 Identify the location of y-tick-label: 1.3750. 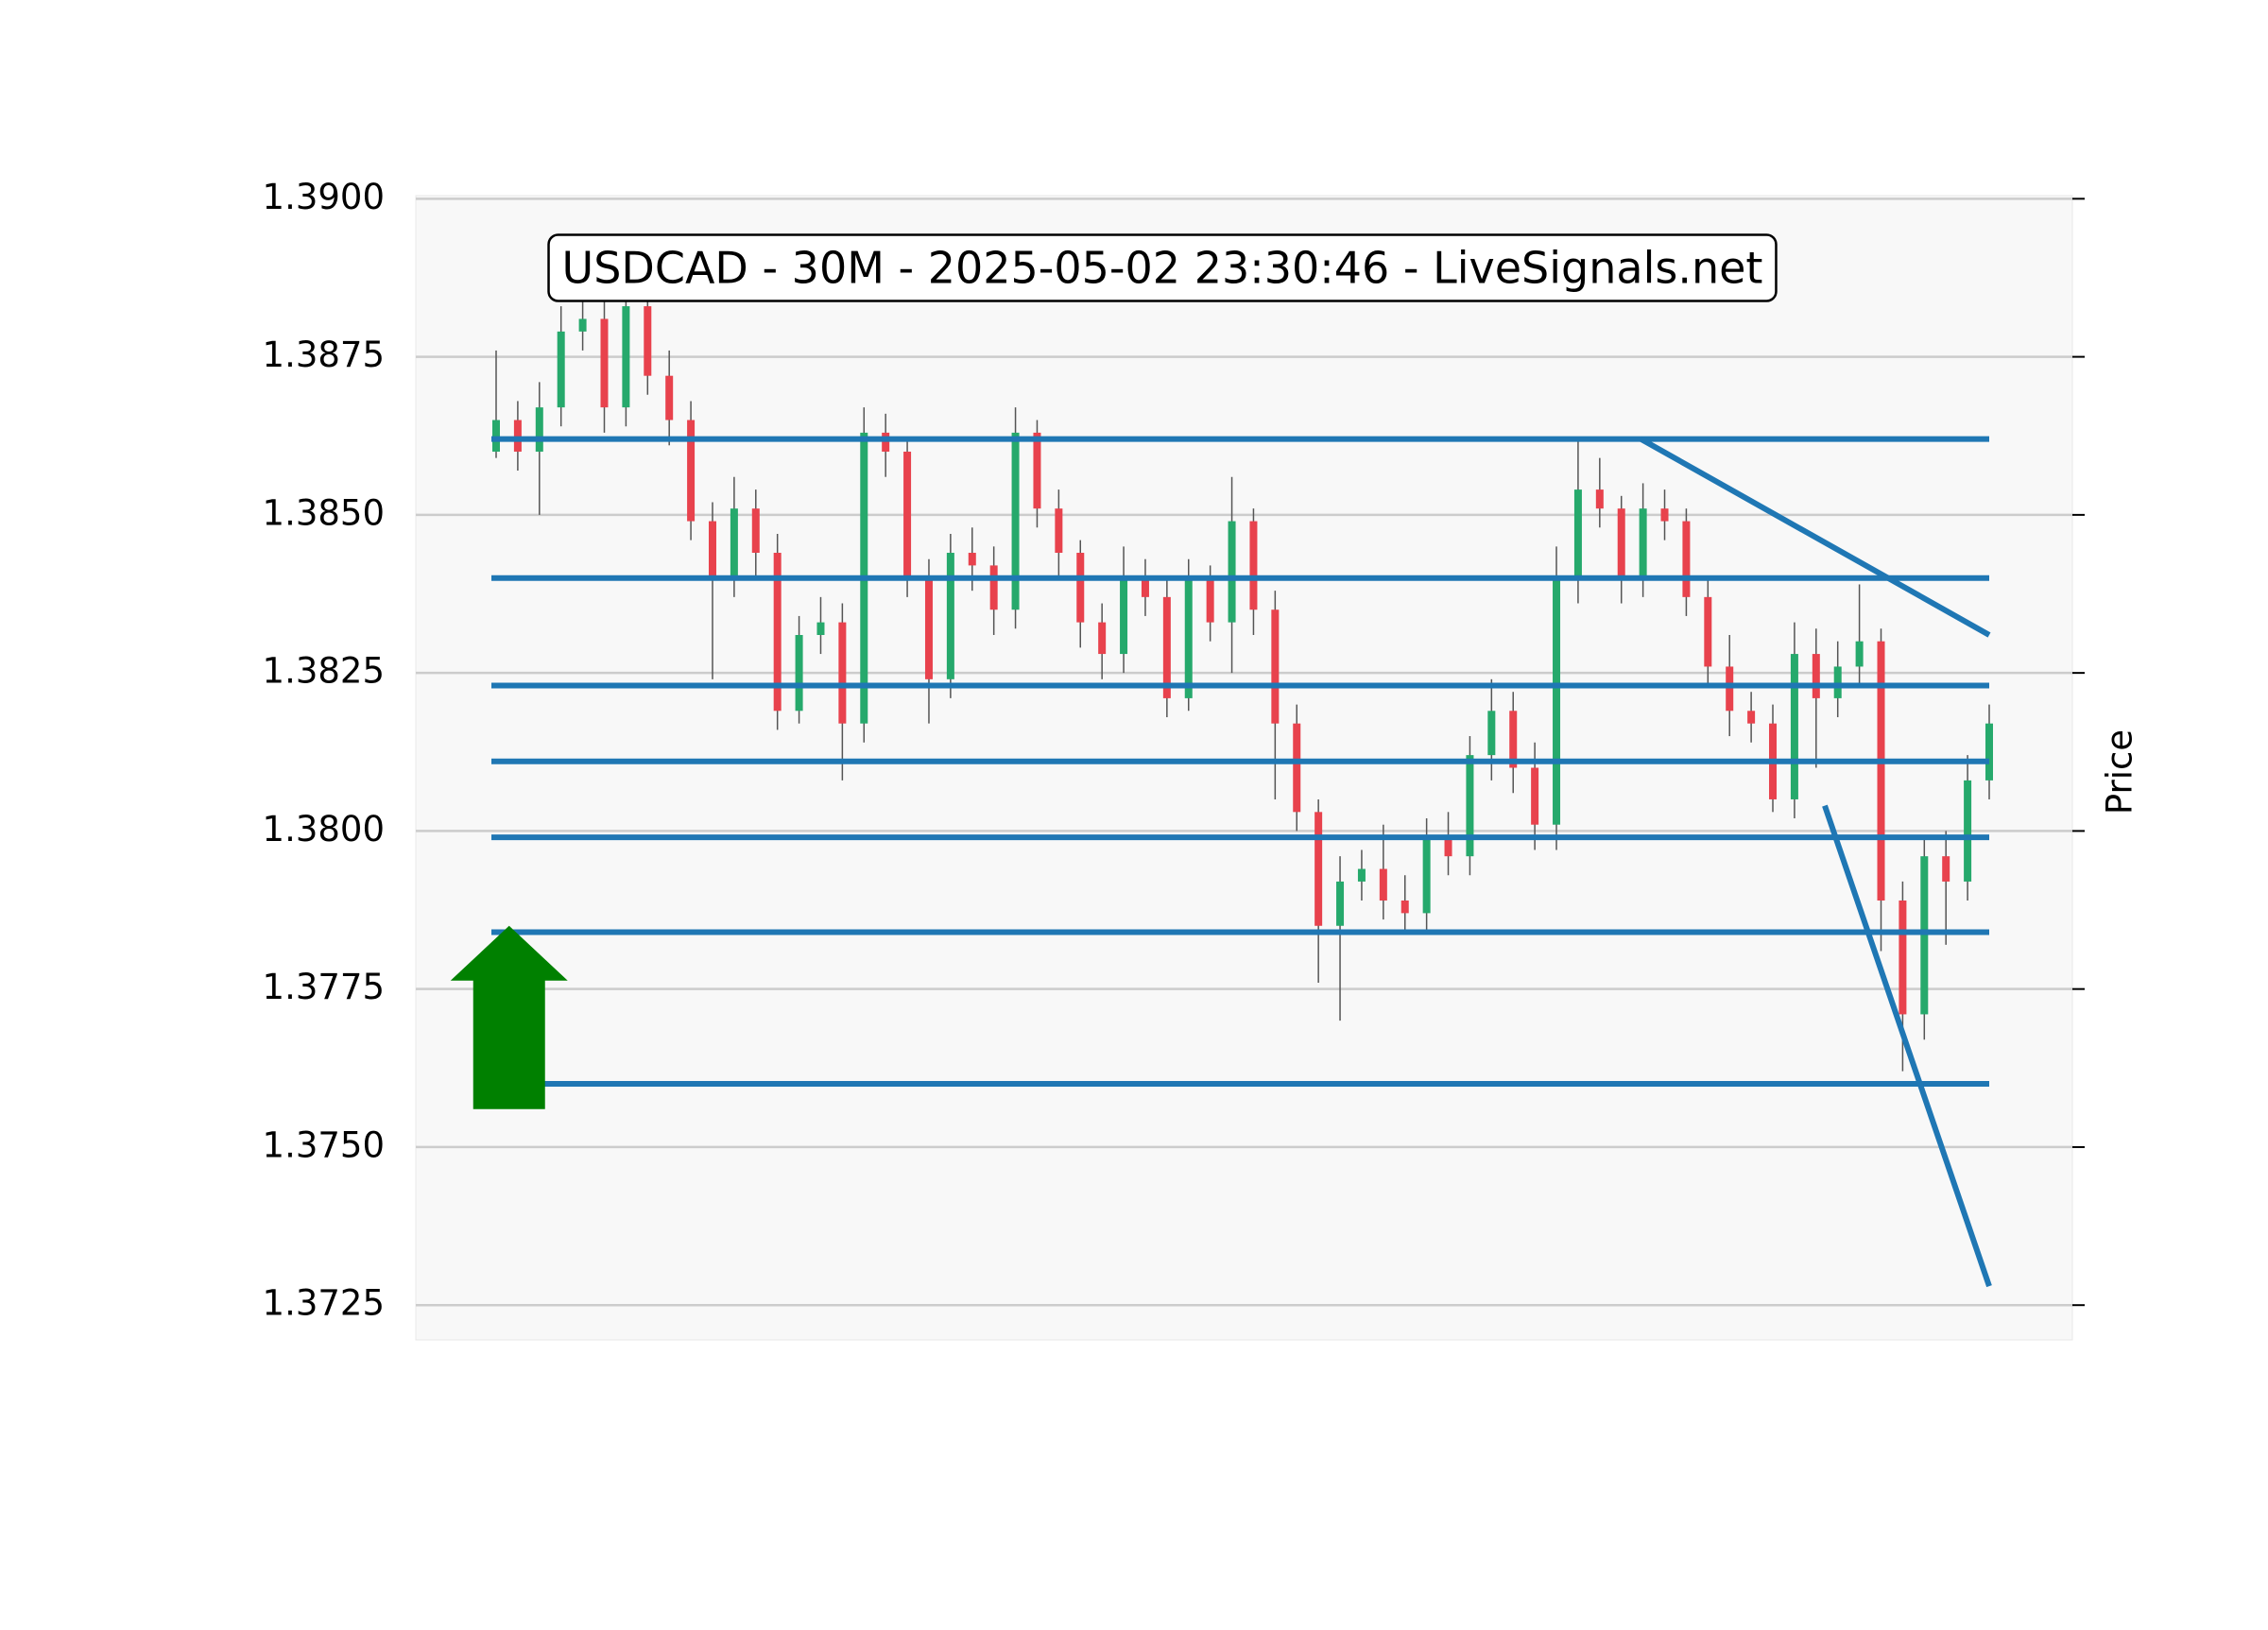
(324, 1145).